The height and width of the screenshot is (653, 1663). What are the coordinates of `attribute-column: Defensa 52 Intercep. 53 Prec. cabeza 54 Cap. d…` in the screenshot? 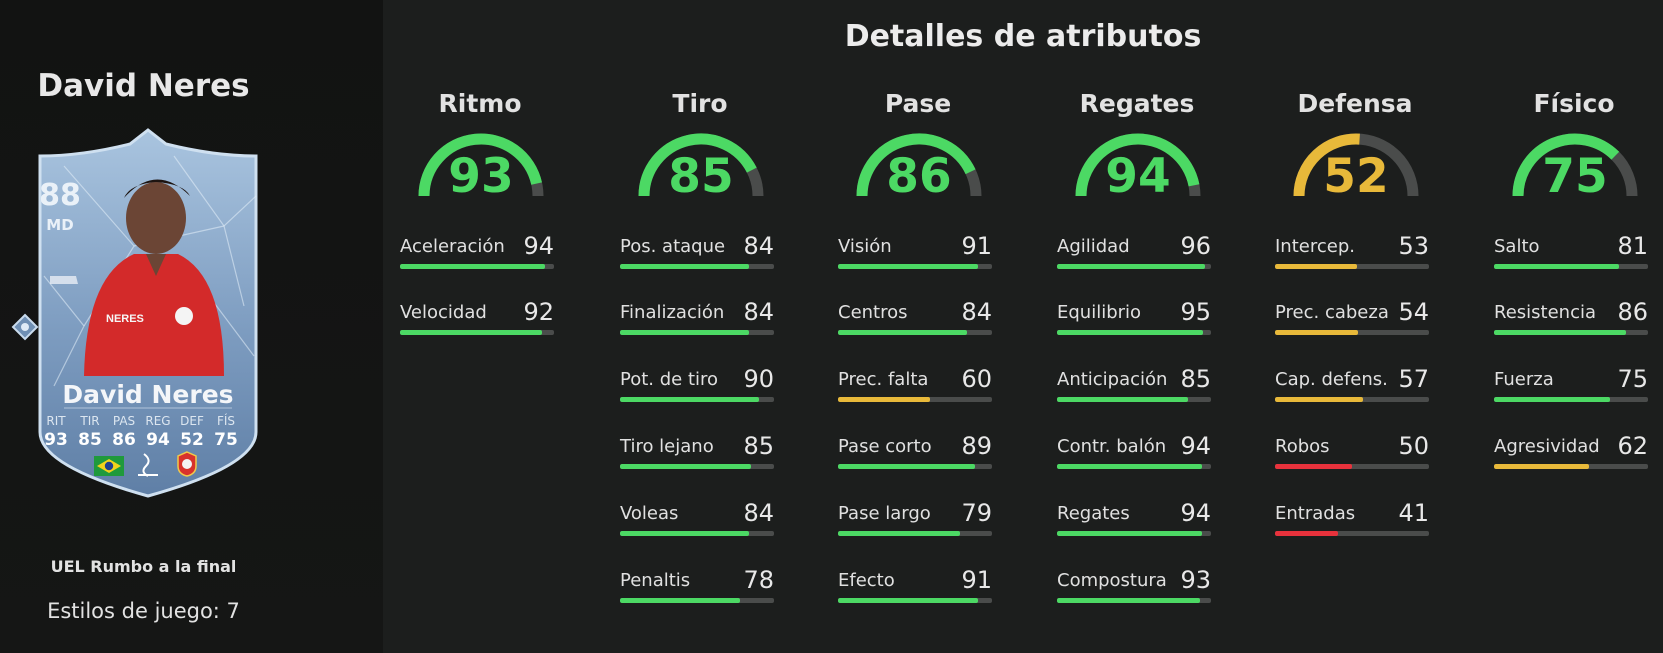 It's located at (1355, 326).